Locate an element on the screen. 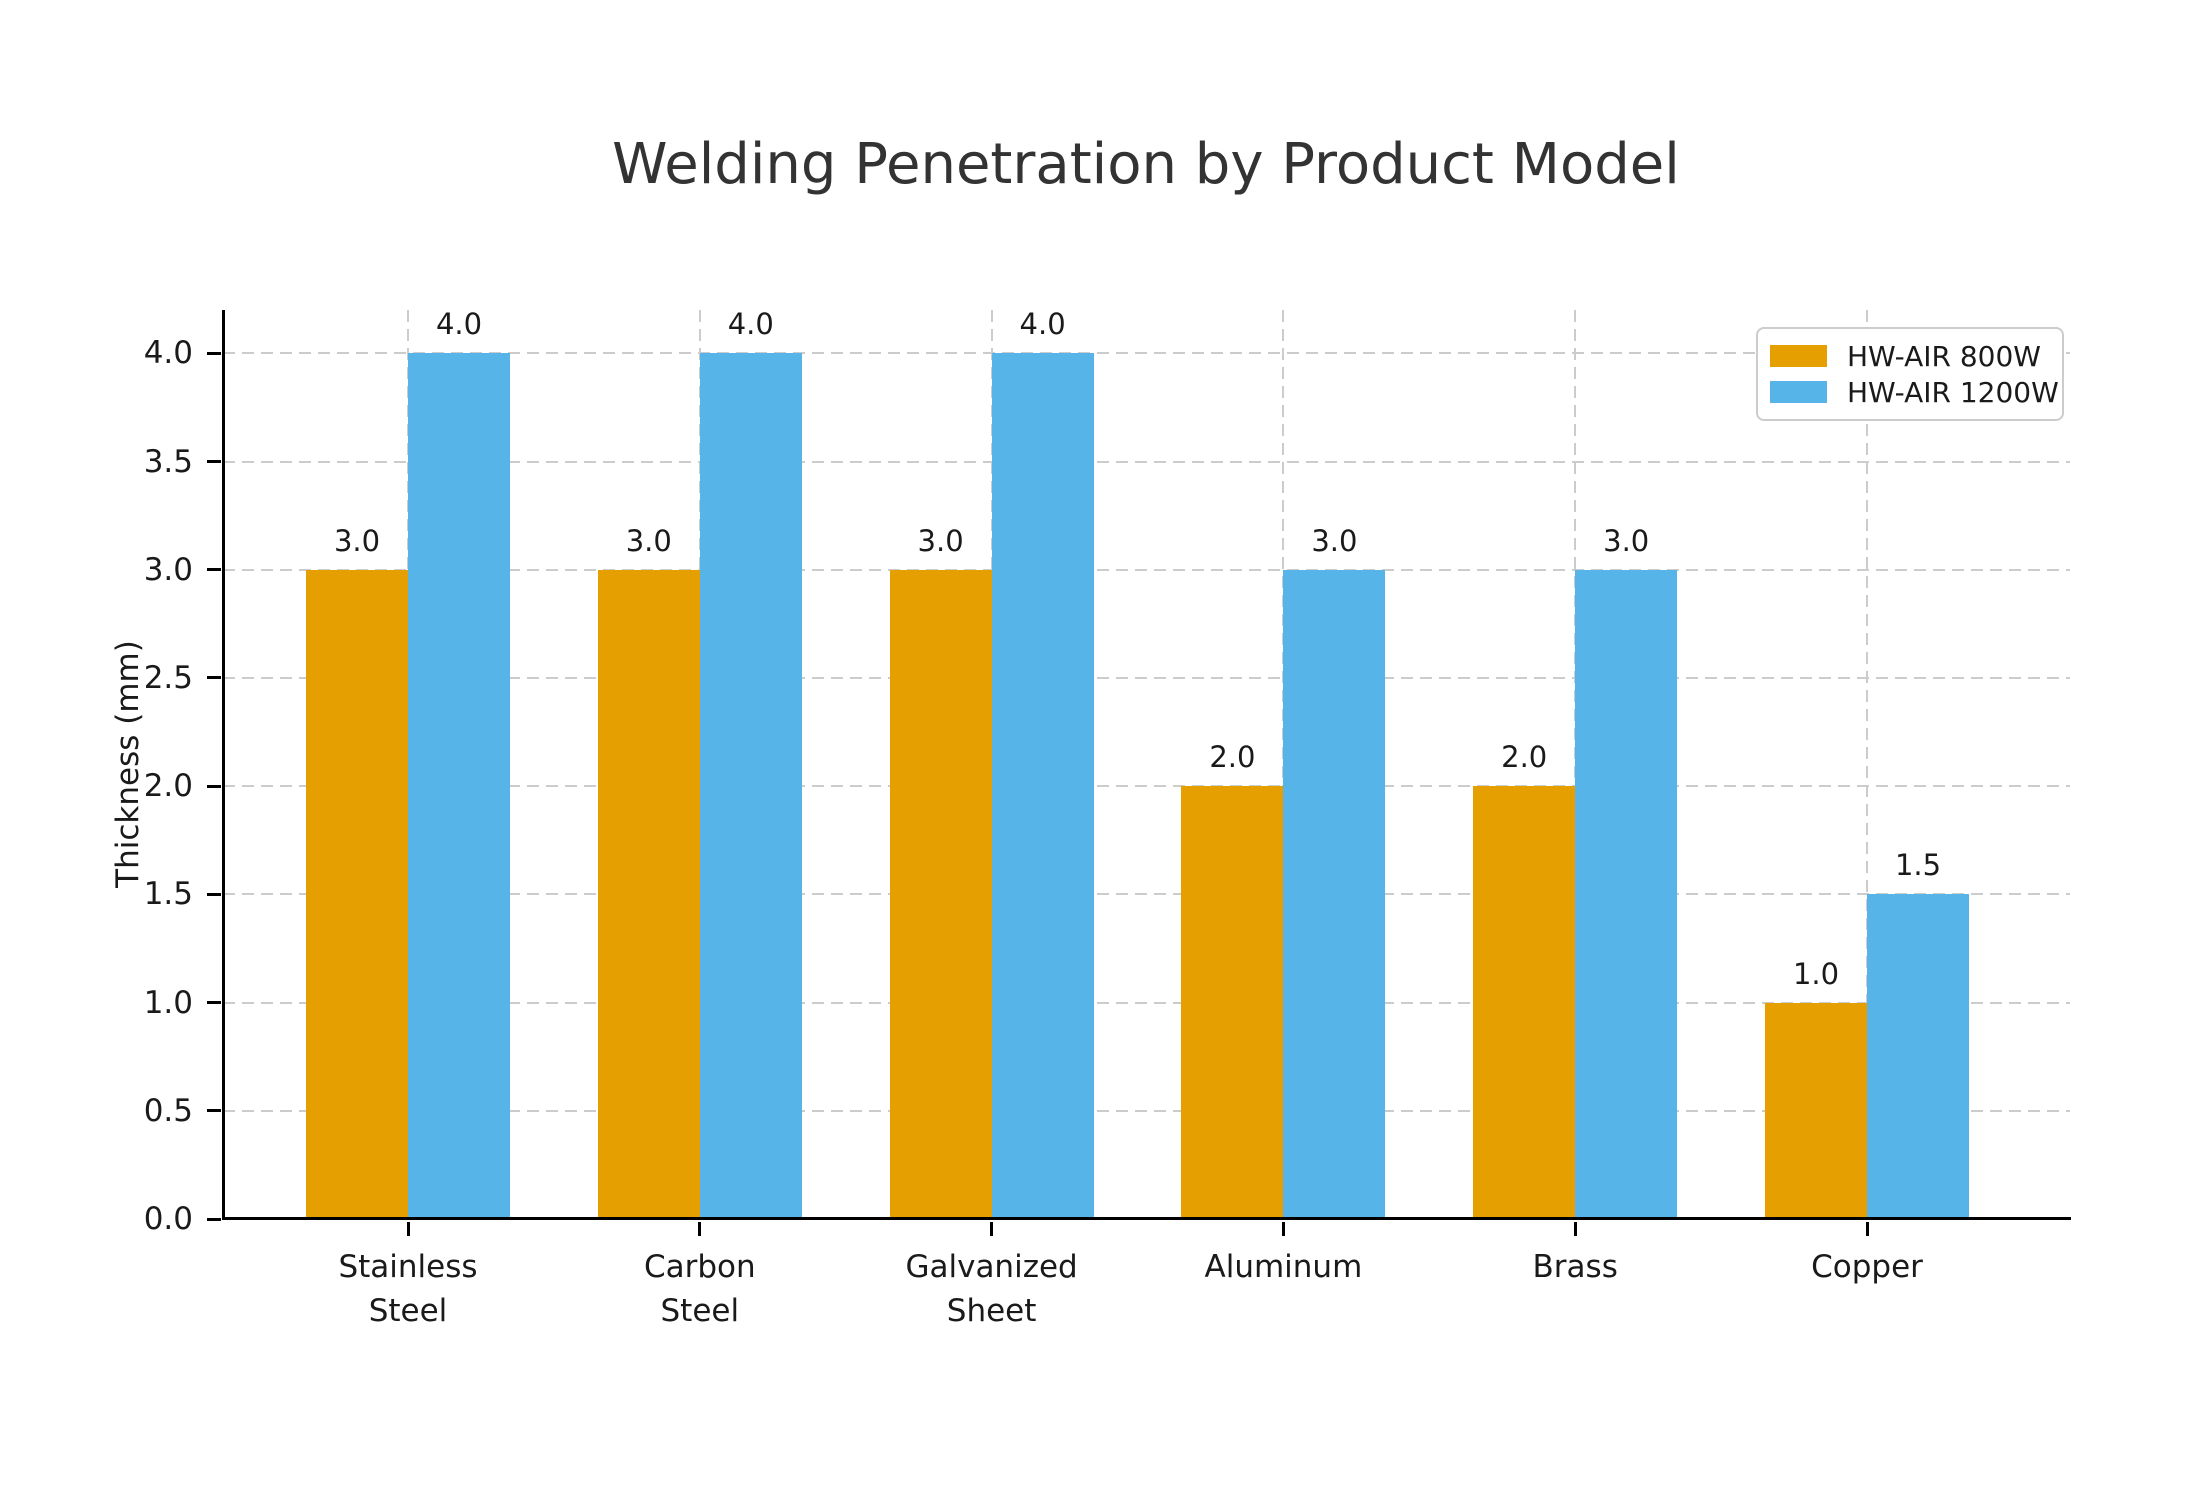 Image resolution: width=2200 pixels, height=1500 pixels. legend-item: HW-AIR 1200W is located at coordinates (1914, 392).